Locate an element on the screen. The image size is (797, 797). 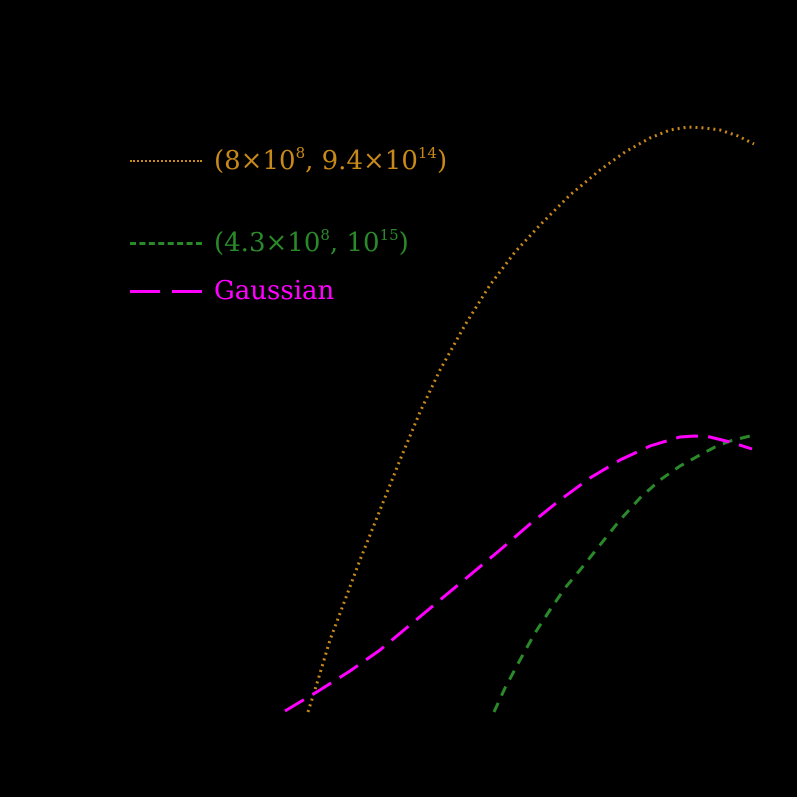
series-line-green-dashed is located at coordinates (623, 573).